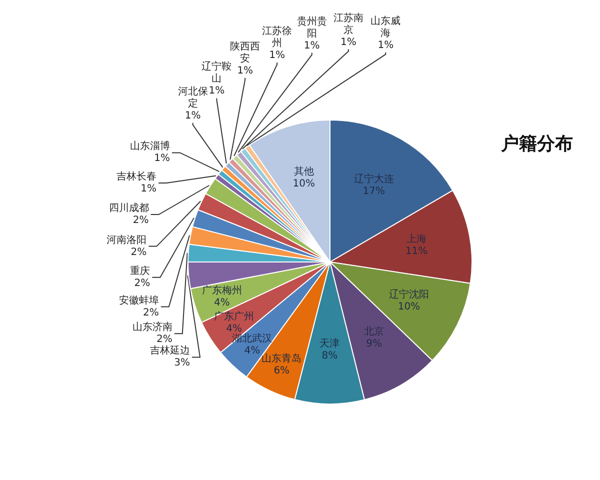 The image size is (600, 480). I want to click on data-label: 17%, so click(373, 192).